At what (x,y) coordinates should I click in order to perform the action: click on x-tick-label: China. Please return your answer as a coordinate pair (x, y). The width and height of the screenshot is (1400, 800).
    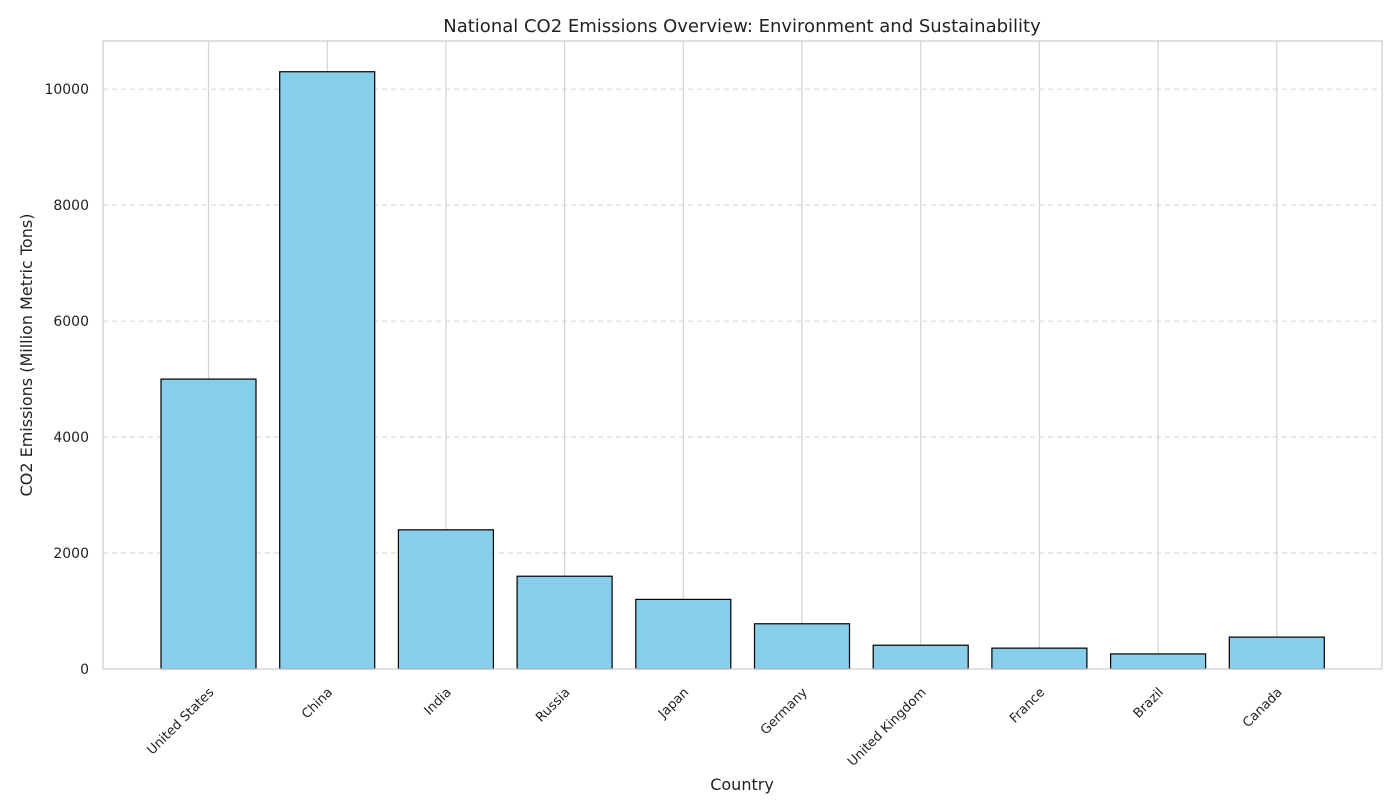
    Looking at the image, I should click on (317, 703).